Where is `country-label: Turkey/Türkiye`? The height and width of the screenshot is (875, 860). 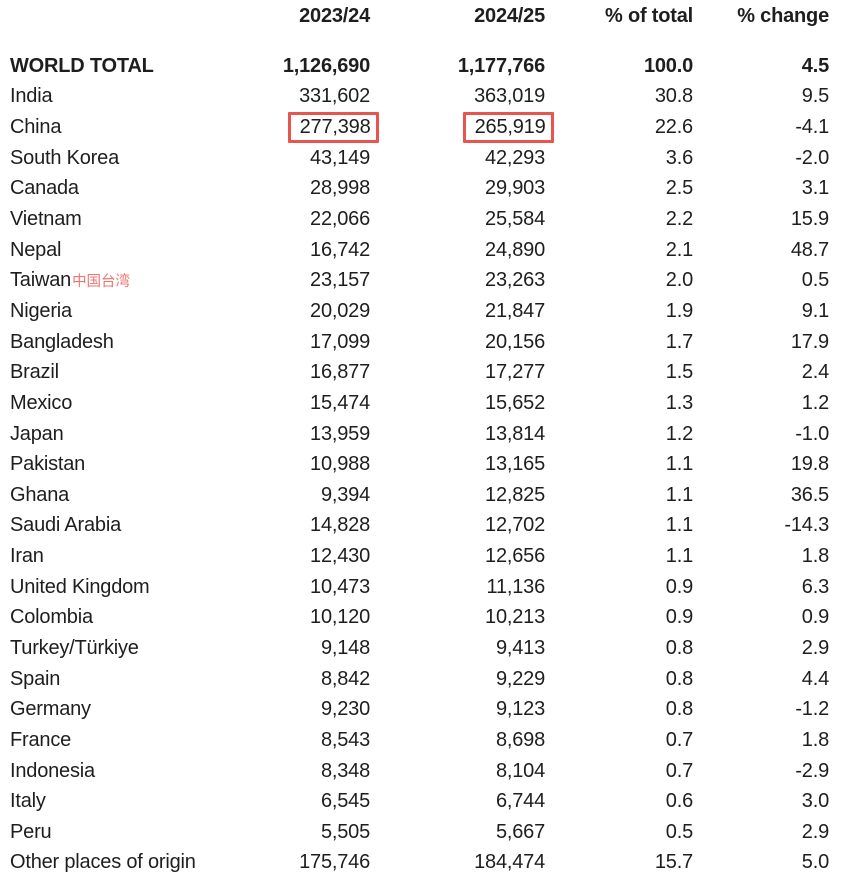 country-label: Turkey/Türkiye is located at coordinates (74, 647).